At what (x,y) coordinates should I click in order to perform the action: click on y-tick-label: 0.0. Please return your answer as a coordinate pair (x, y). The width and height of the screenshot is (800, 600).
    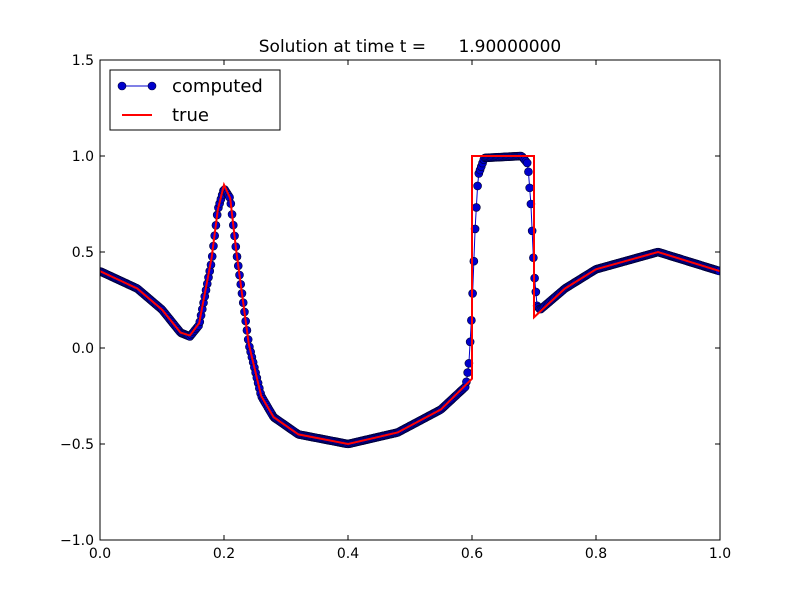
    Looking at the image, I should click on (83, 349).